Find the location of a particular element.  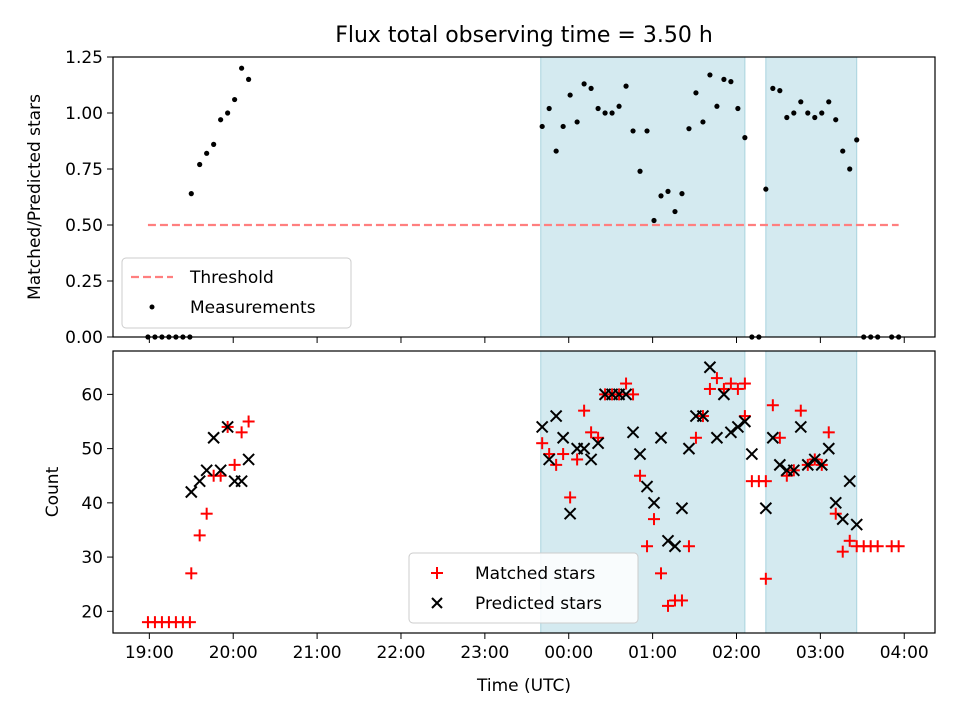

panel-count-ylabel: Count is located at coordinates (53, 491).